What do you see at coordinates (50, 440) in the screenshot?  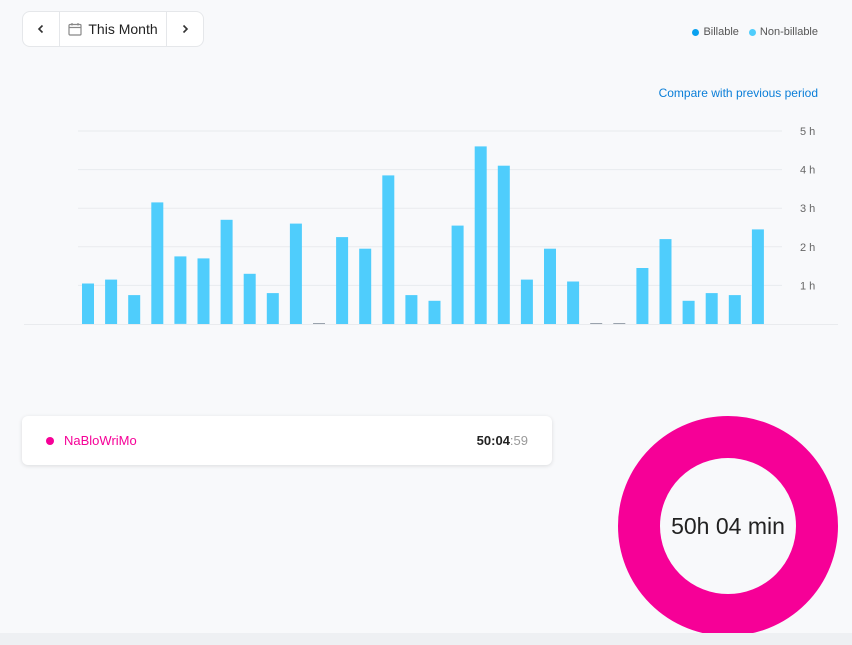 I see `project-color-dot` at bounding box center [50, 440].